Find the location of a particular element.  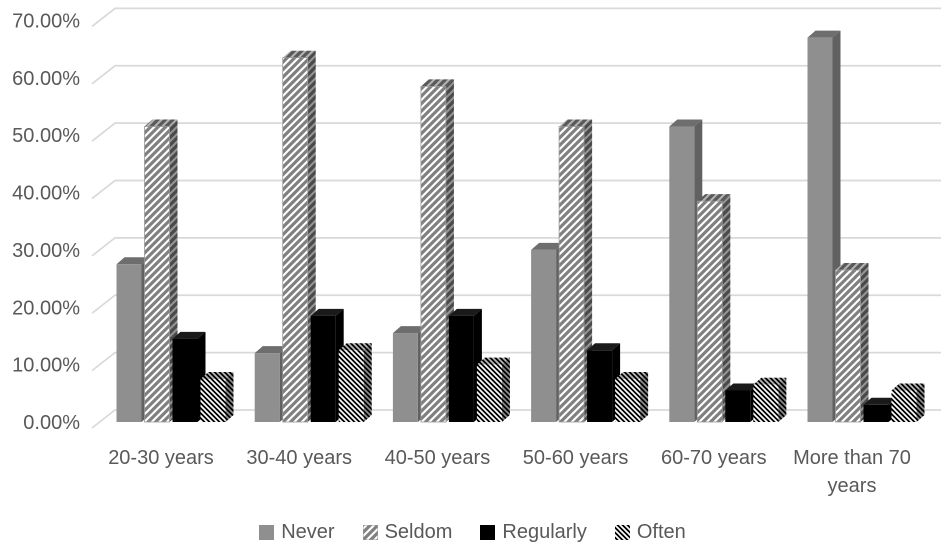

legend-item-seldom: Seldom is located at coordinates (407, 532).